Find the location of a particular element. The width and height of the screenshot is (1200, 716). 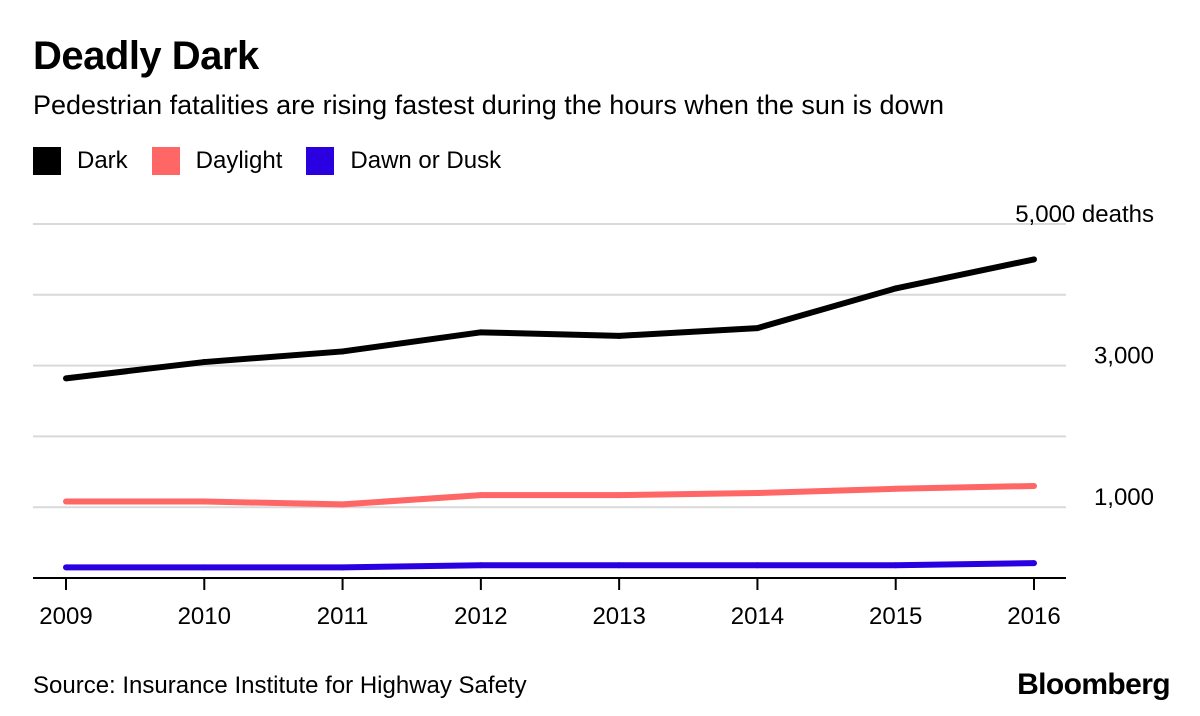

x-tick-label-2009: 2009 is located at coordinates (65, 616).